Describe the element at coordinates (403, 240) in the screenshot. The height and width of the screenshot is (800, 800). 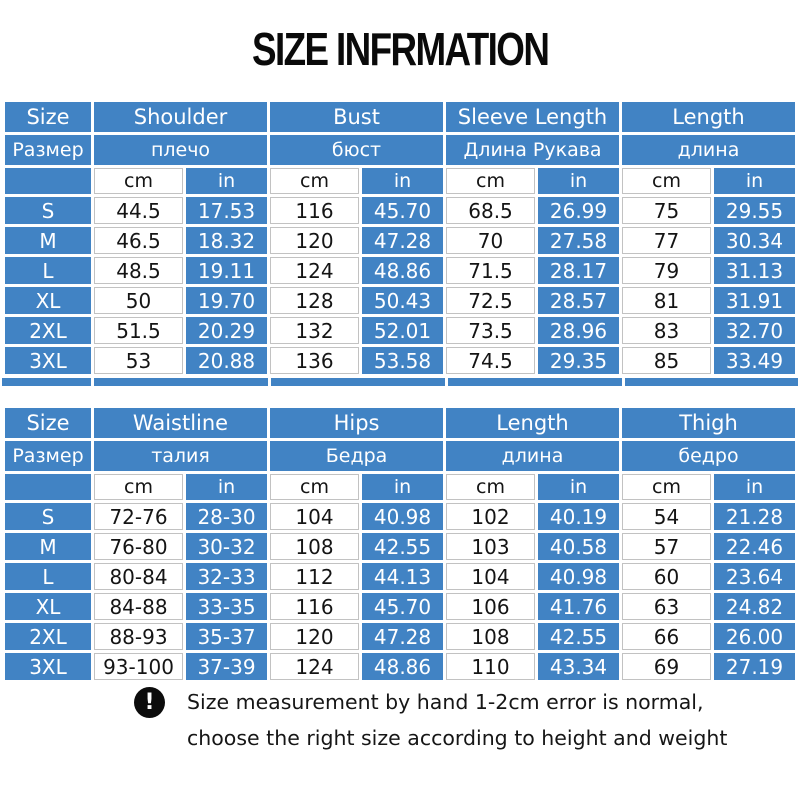
I see `value-cell-in: 47.28` at that location.